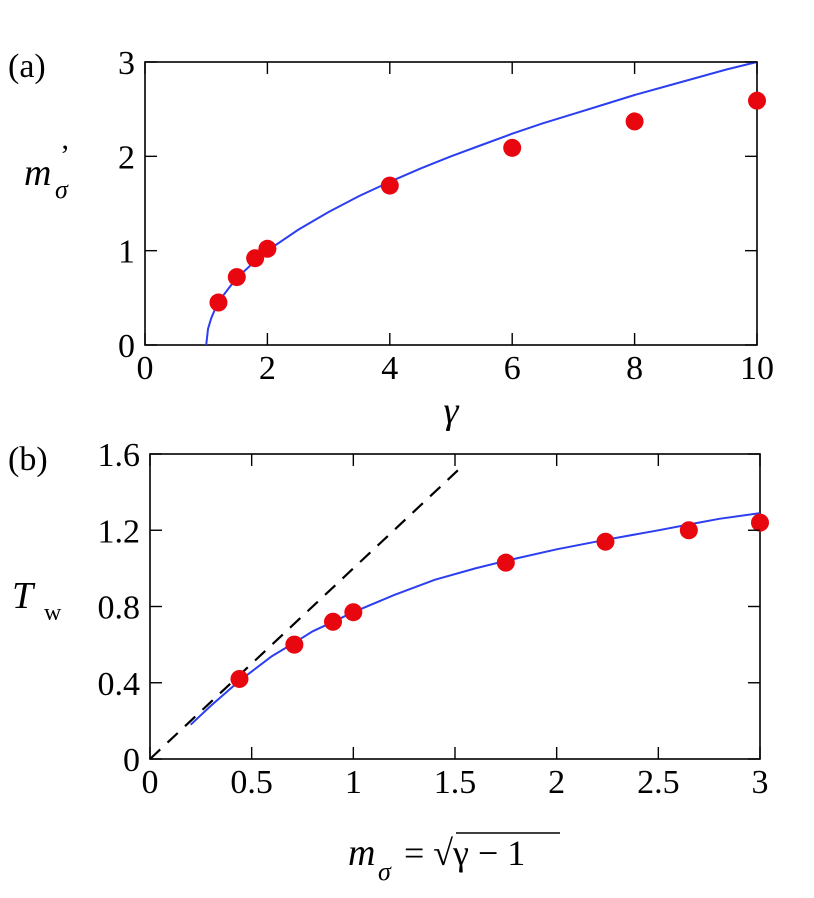  I want to click on y-tick-label: 2, so click(126, 157).